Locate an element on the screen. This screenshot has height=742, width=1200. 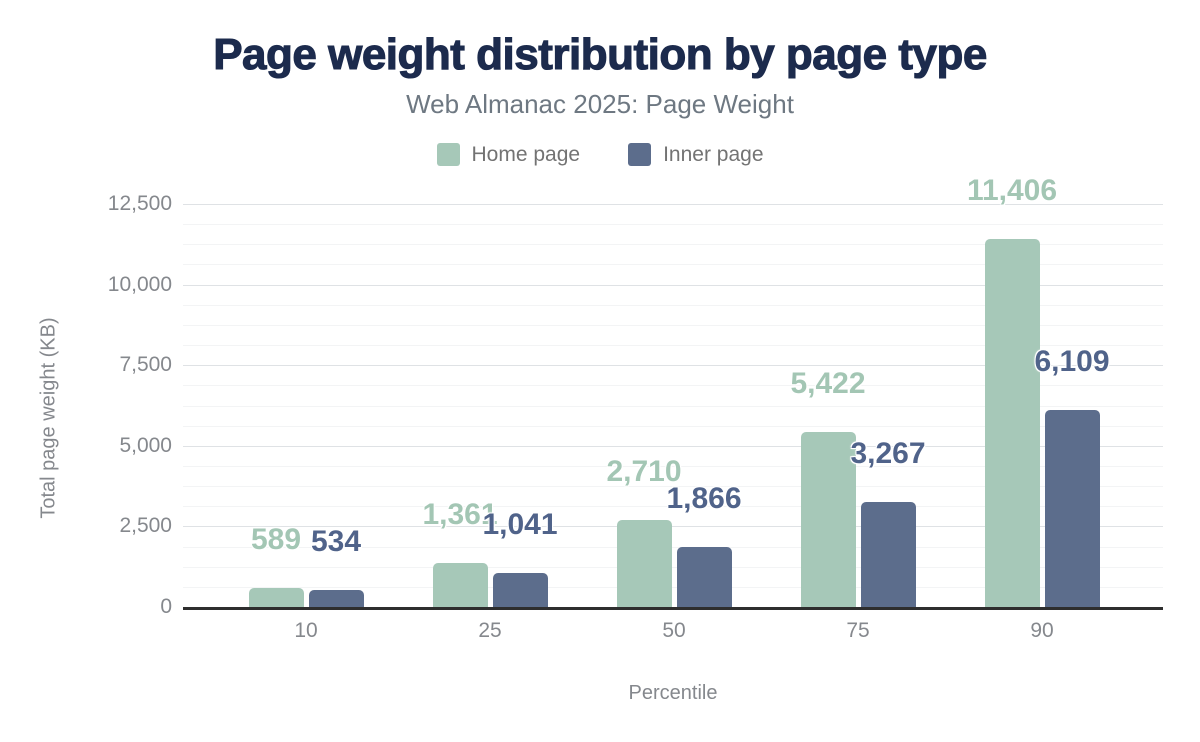
legend-item-inner-page: Inner page is located at coordinates (696, 154).